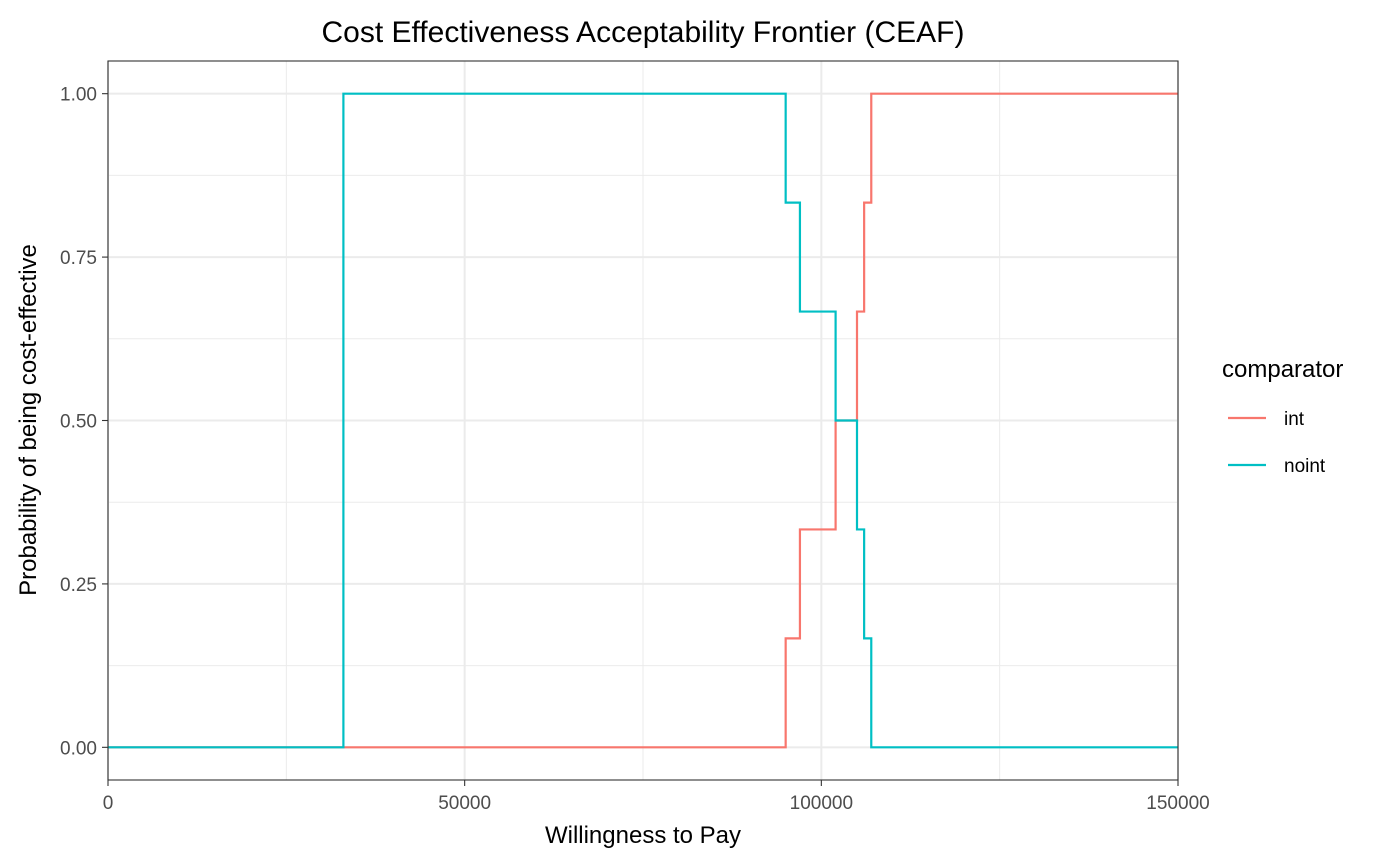 The width and height of the screenshot is (1400, 865). What do you see at coordinates (78, 748) in the screenshot?
I see `y-tick-label: 0.00` at bounding box center [78, 748].